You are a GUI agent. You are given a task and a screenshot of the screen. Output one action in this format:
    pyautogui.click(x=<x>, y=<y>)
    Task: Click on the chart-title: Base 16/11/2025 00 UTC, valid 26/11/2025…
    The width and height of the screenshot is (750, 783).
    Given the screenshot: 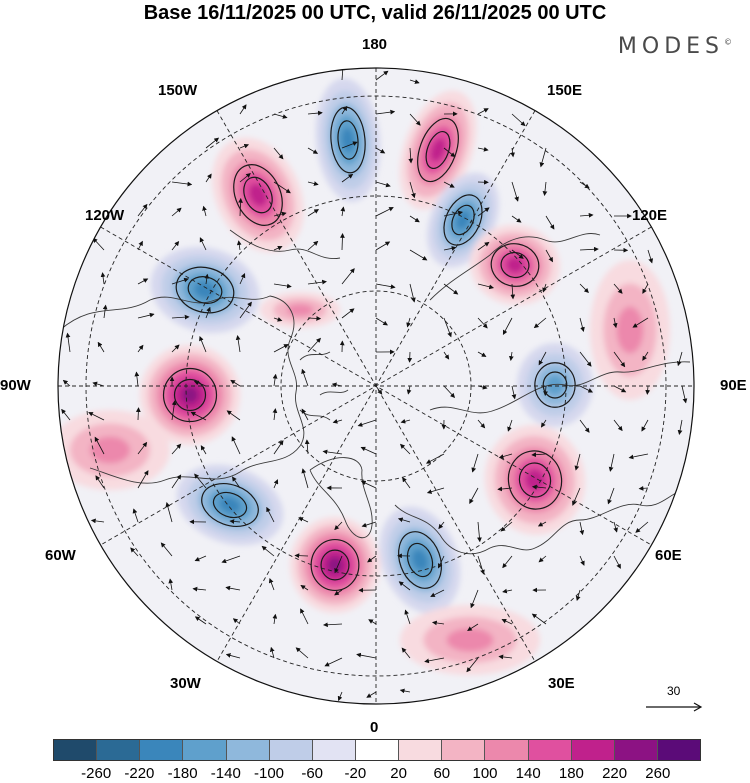 What is the action you would take?
    pyautogui.click(x=375, y=13)
    